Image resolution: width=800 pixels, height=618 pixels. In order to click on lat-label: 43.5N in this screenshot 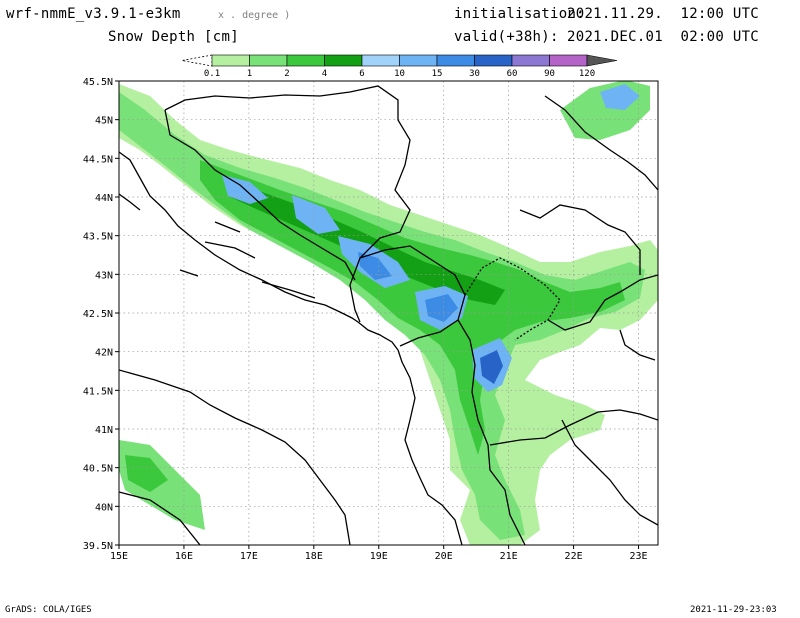, I will do `click(98, 237)`.